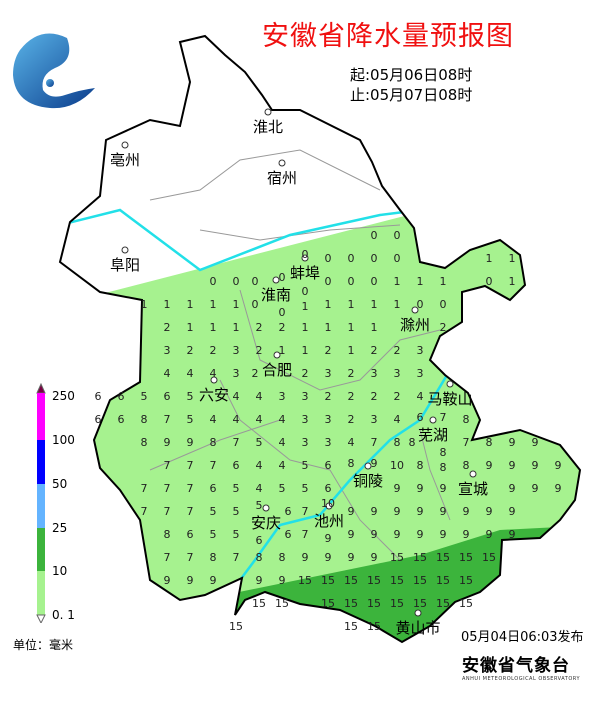  What do you see at coordinates (411, 75) in the screenshot?
I see `start-time: 起:05月06日08时` at bounding box center [411, 75].